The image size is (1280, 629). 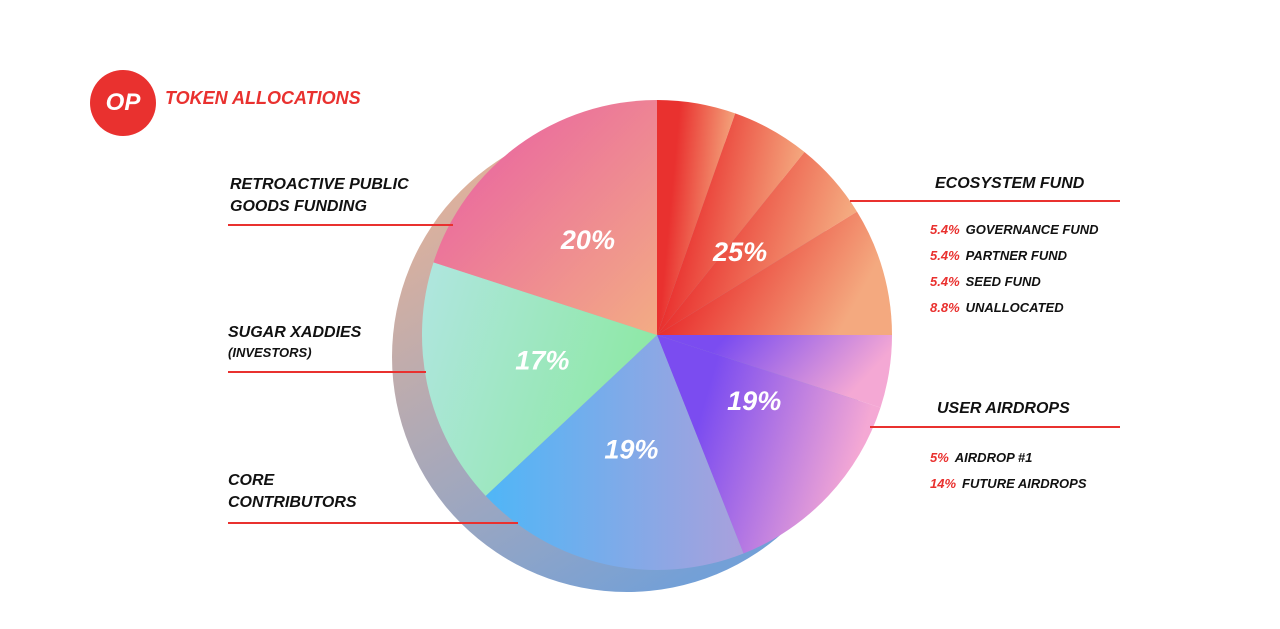 What do you see at coordinates (340, 225) in the screenshot?
I see `leader-line-retro` at bounding box center [340, 225].